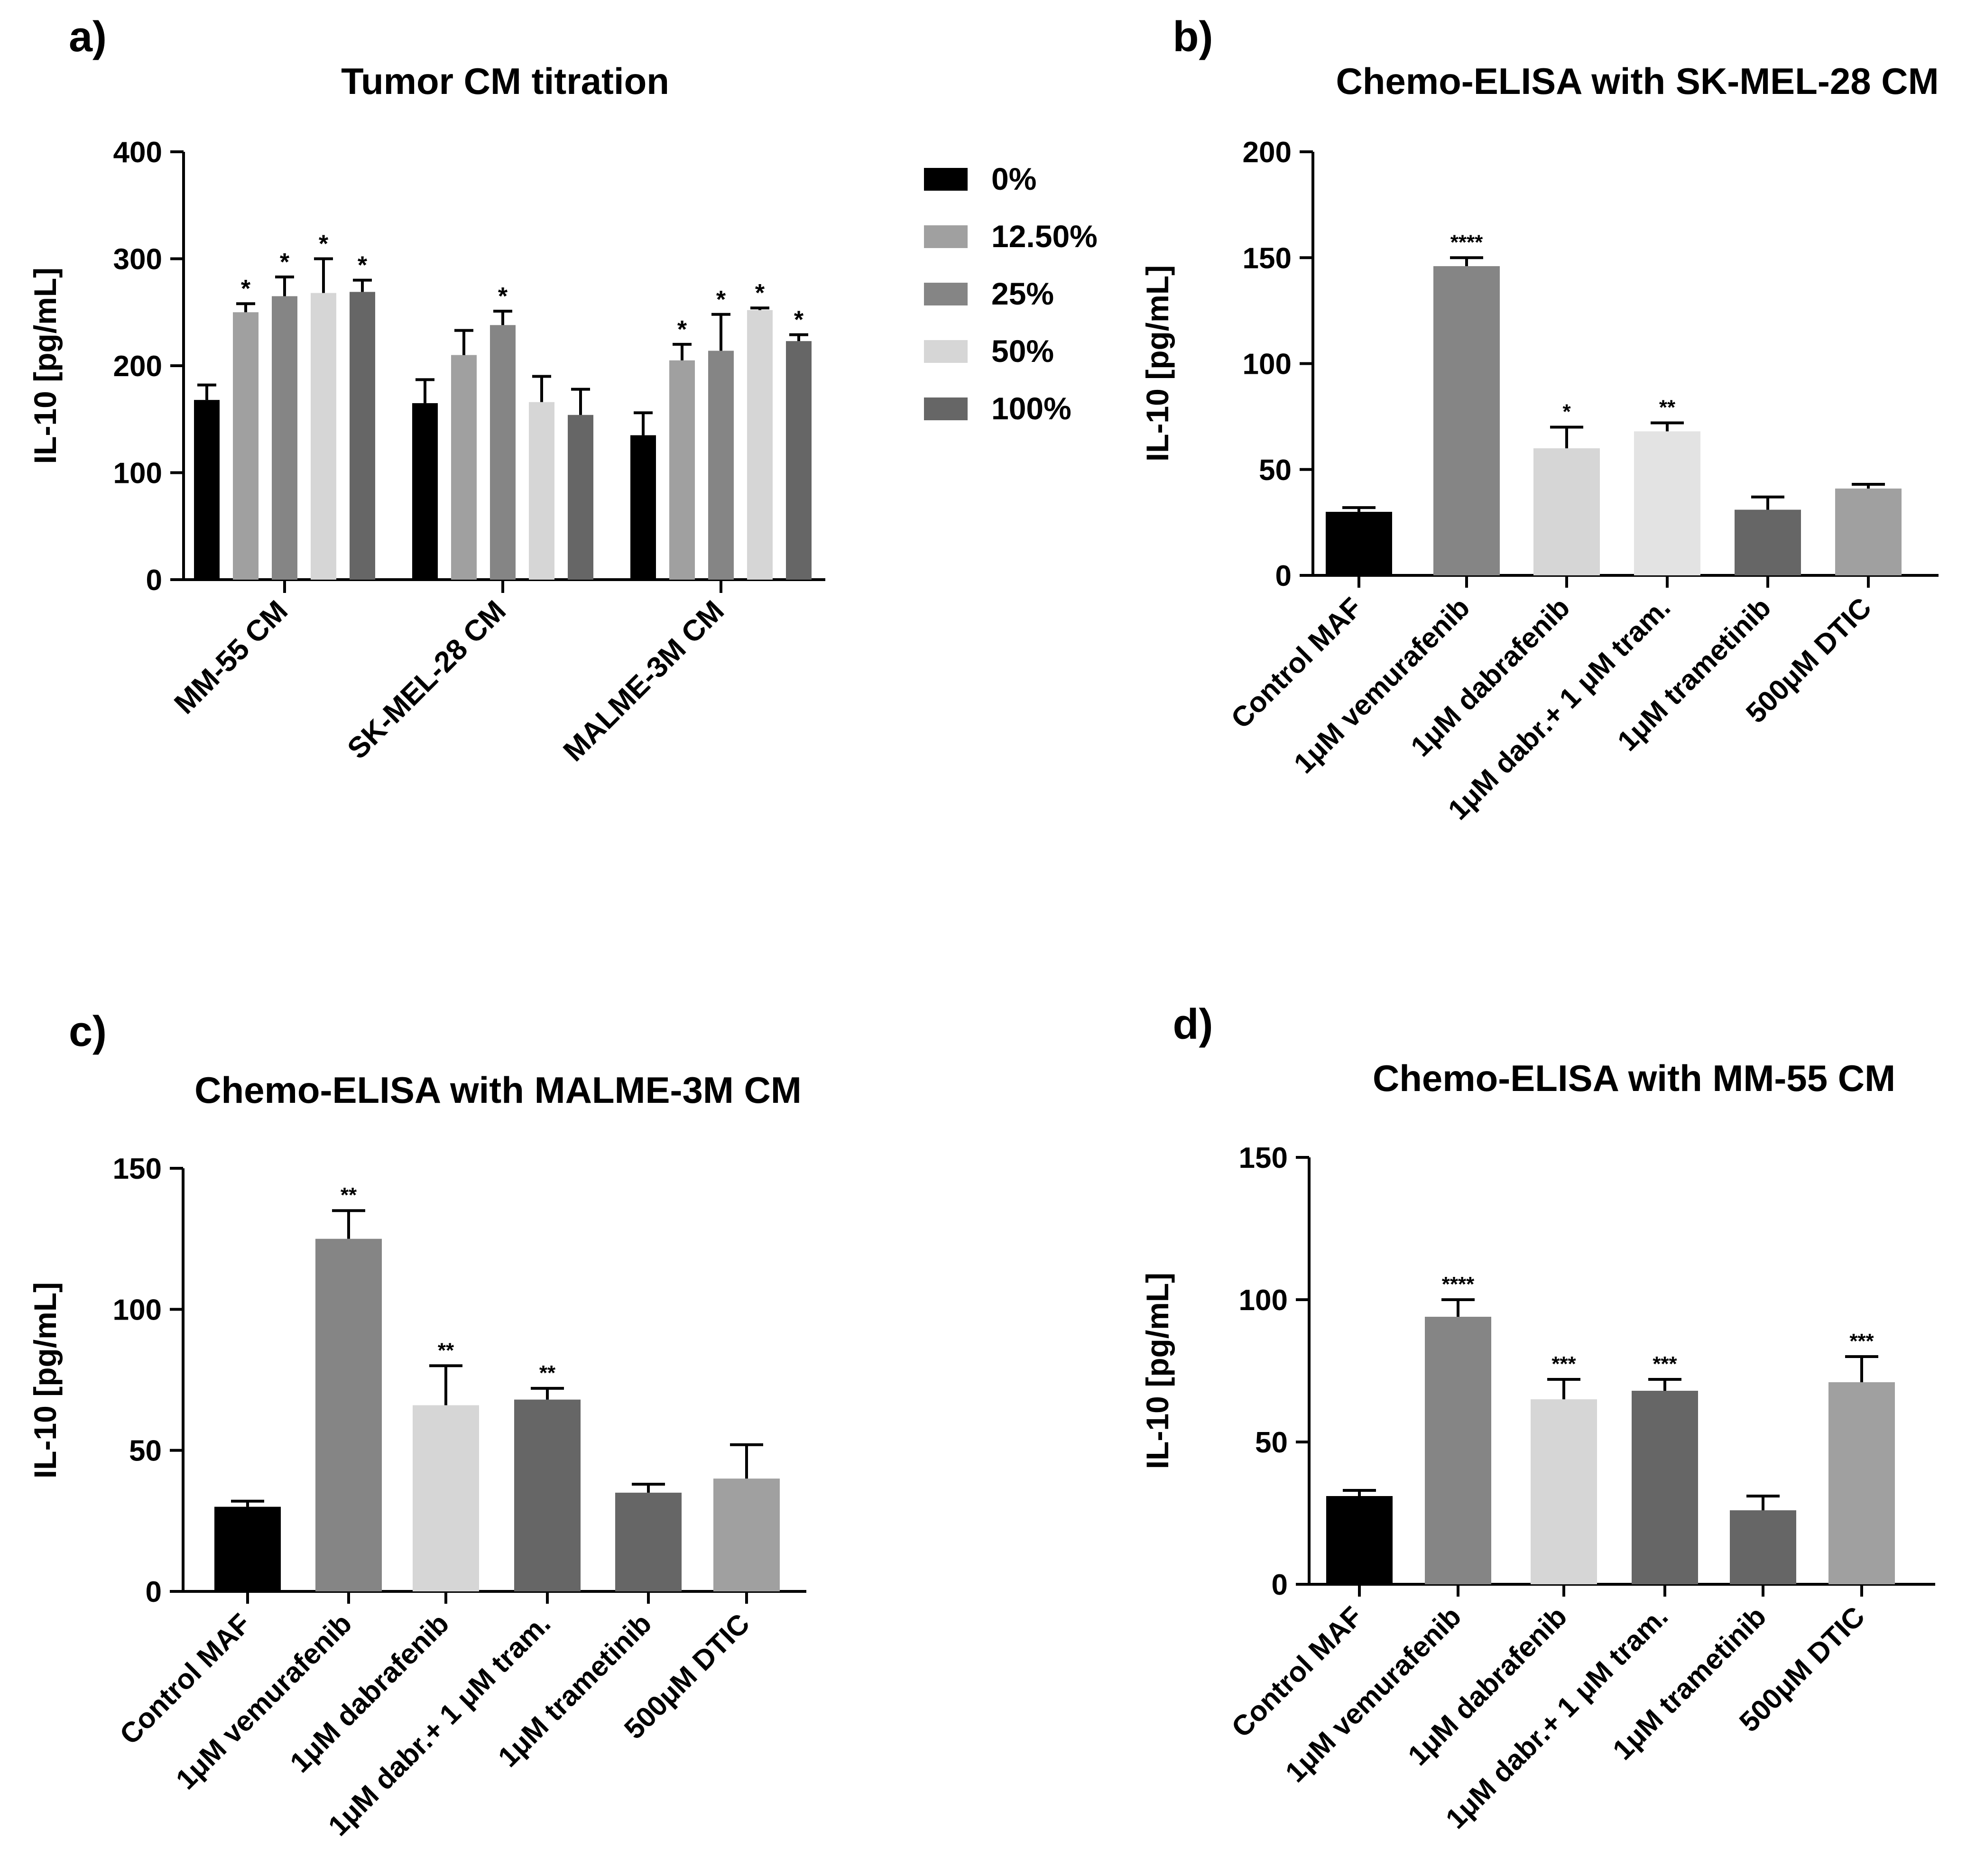 The width and height of the screenshot is (1976, 1876). I want to click on panel-d-title: Chemo-ELISA with MM-55 CM, so click(1634, 1078).